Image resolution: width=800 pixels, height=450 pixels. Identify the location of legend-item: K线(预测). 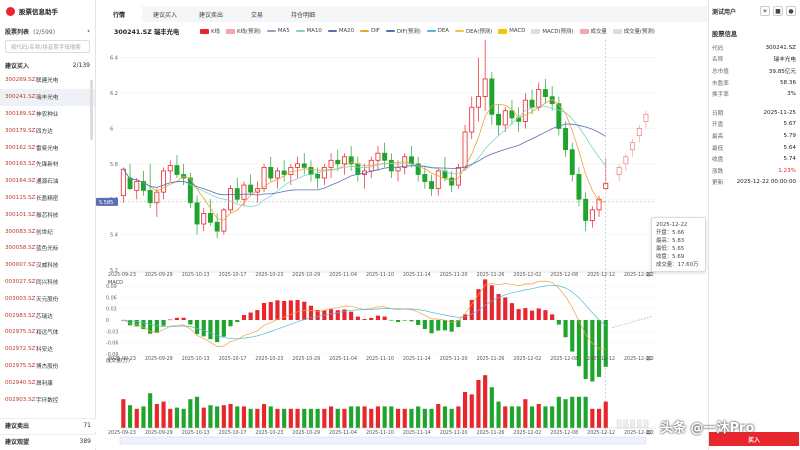
(243, 31).